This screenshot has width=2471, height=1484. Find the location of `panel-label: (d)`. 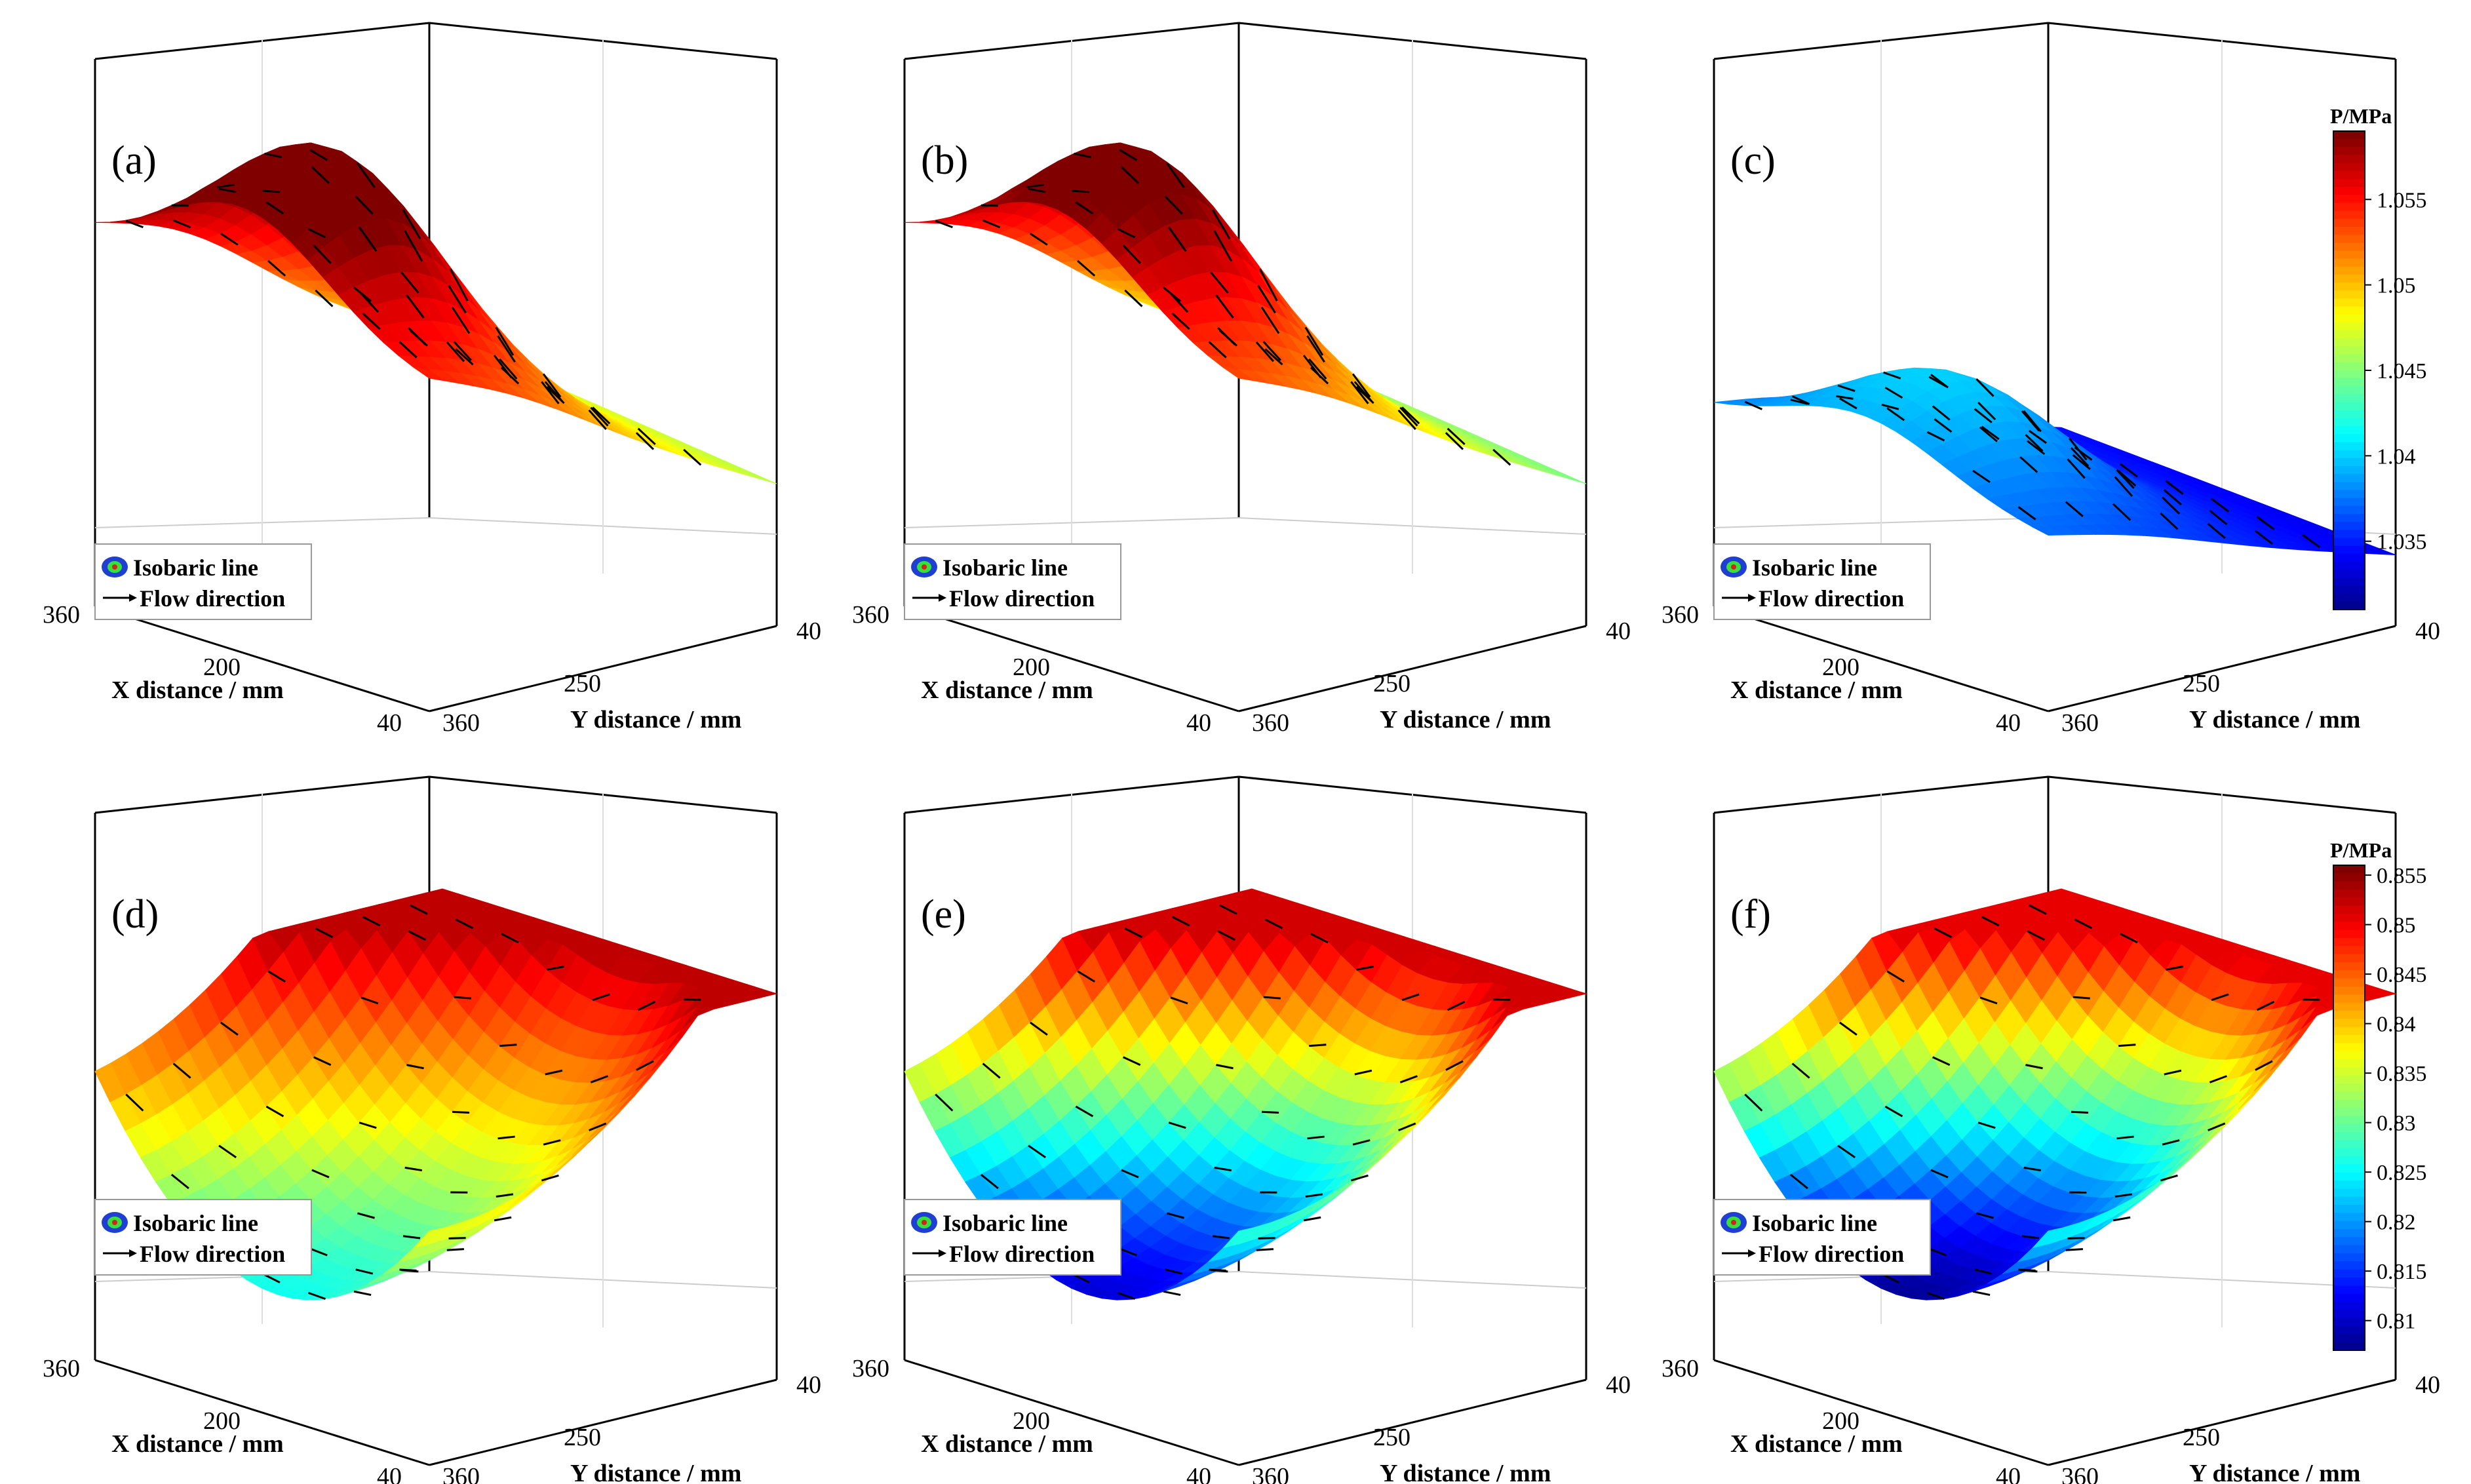

panel-label: (d) is located at coordinates (135, 914).